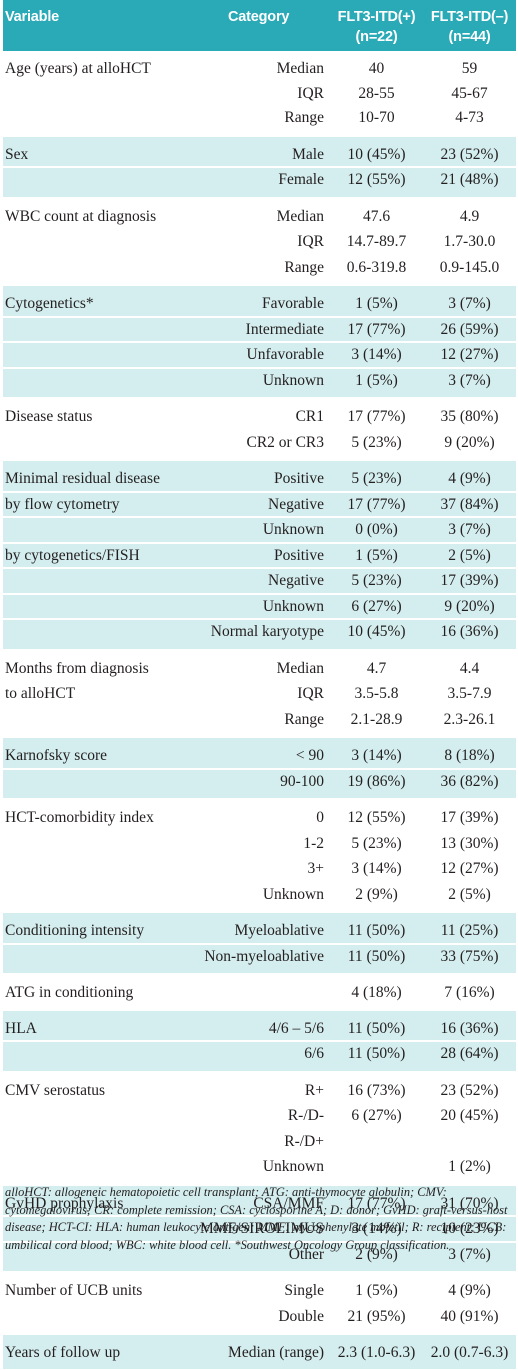 The height and width of the screenshot is (1370, 518). What do you see at coordinates (469, 665) in the screenshot?
I see `flt3-negative-cell: 4.4` at bounding box center [469, 665].